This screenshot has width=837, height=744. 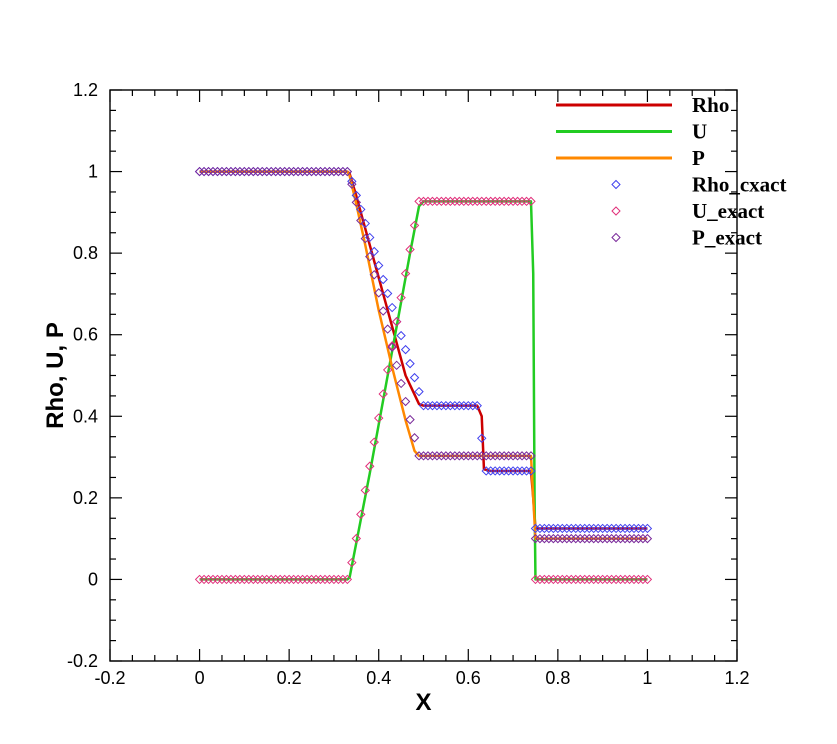 I want to click on legend-item-u: U, so click(x=631, y=132).